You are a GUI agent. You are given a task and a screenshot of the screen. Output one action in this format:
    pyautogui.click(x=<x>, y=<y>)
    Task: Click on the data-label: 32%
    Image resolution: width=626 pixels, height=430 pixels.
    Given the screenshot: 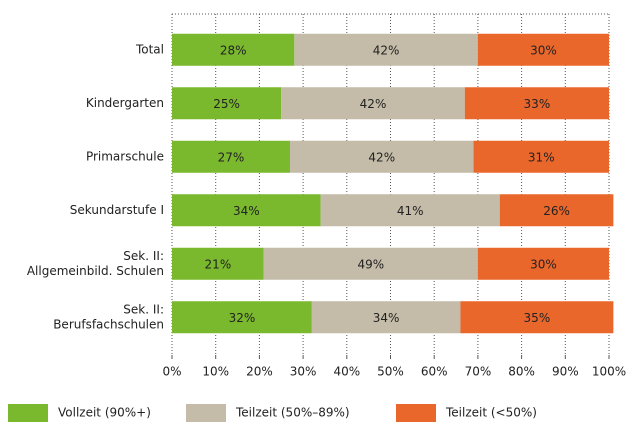 What is the action you would take?
    pyautogui.click(x=242, y=318)
    